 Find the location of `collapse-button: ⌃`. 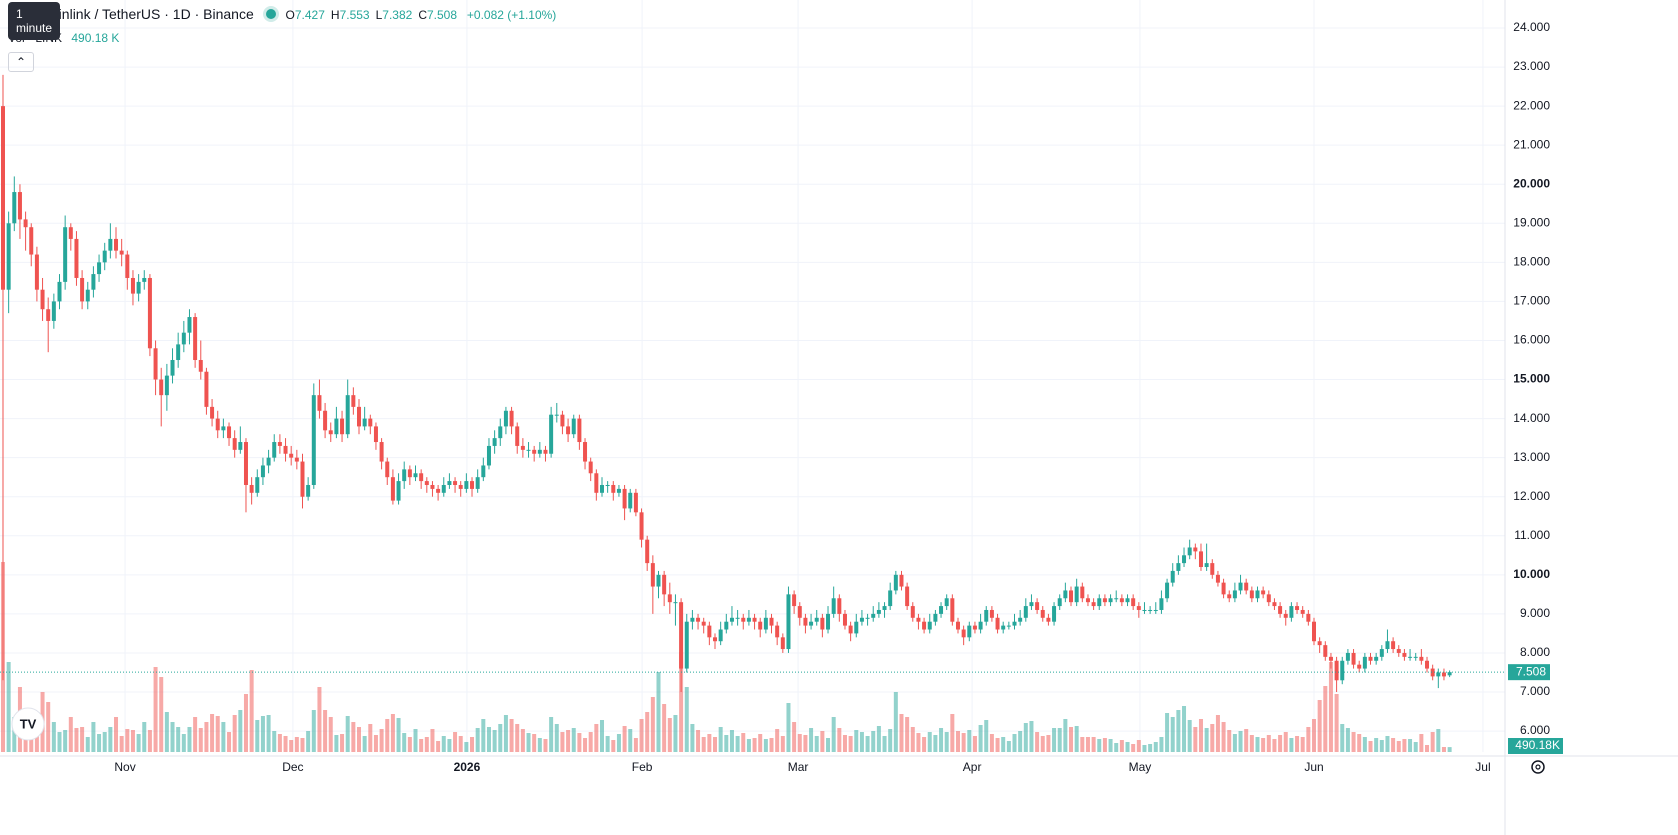

collapse-button: ⌃ is located at coordinates (21, 62).